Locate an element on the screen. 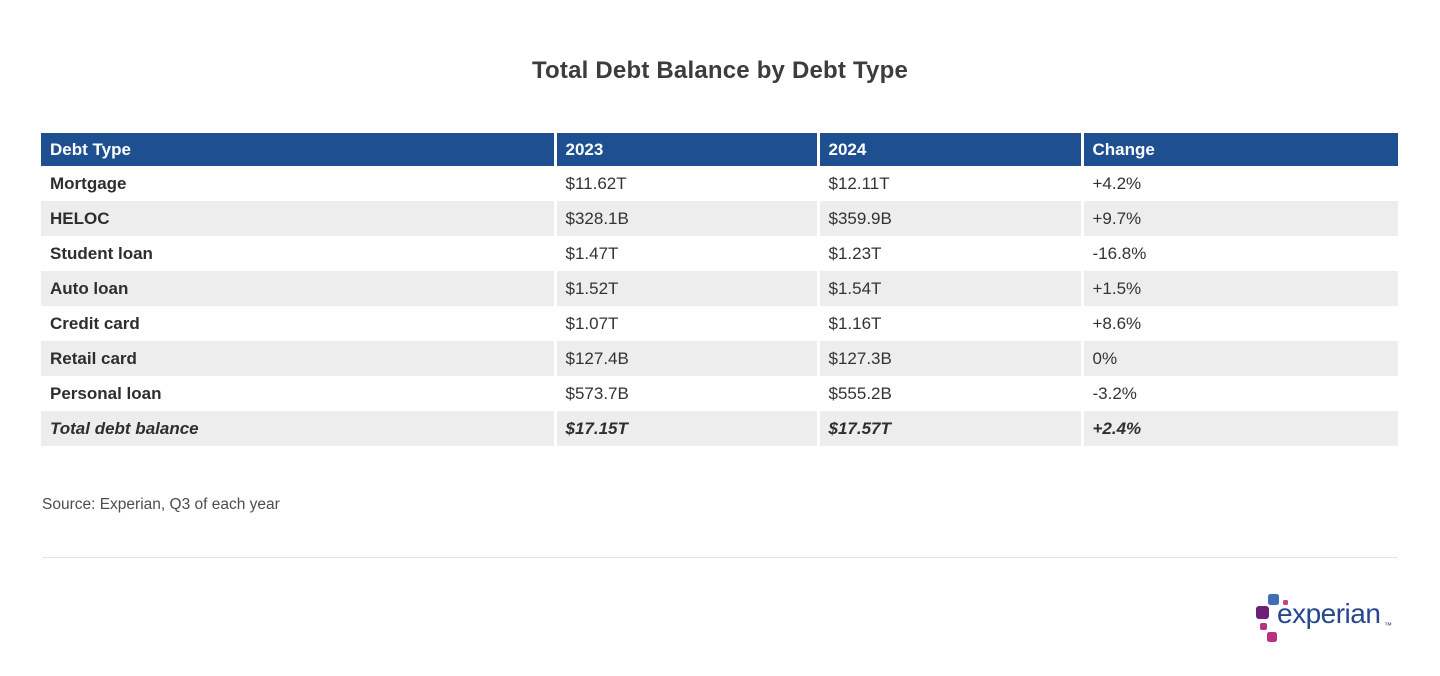 This screenshot has width=1440, height=676. debt-type-cell: HELOC is located at coordinates (298, 218).